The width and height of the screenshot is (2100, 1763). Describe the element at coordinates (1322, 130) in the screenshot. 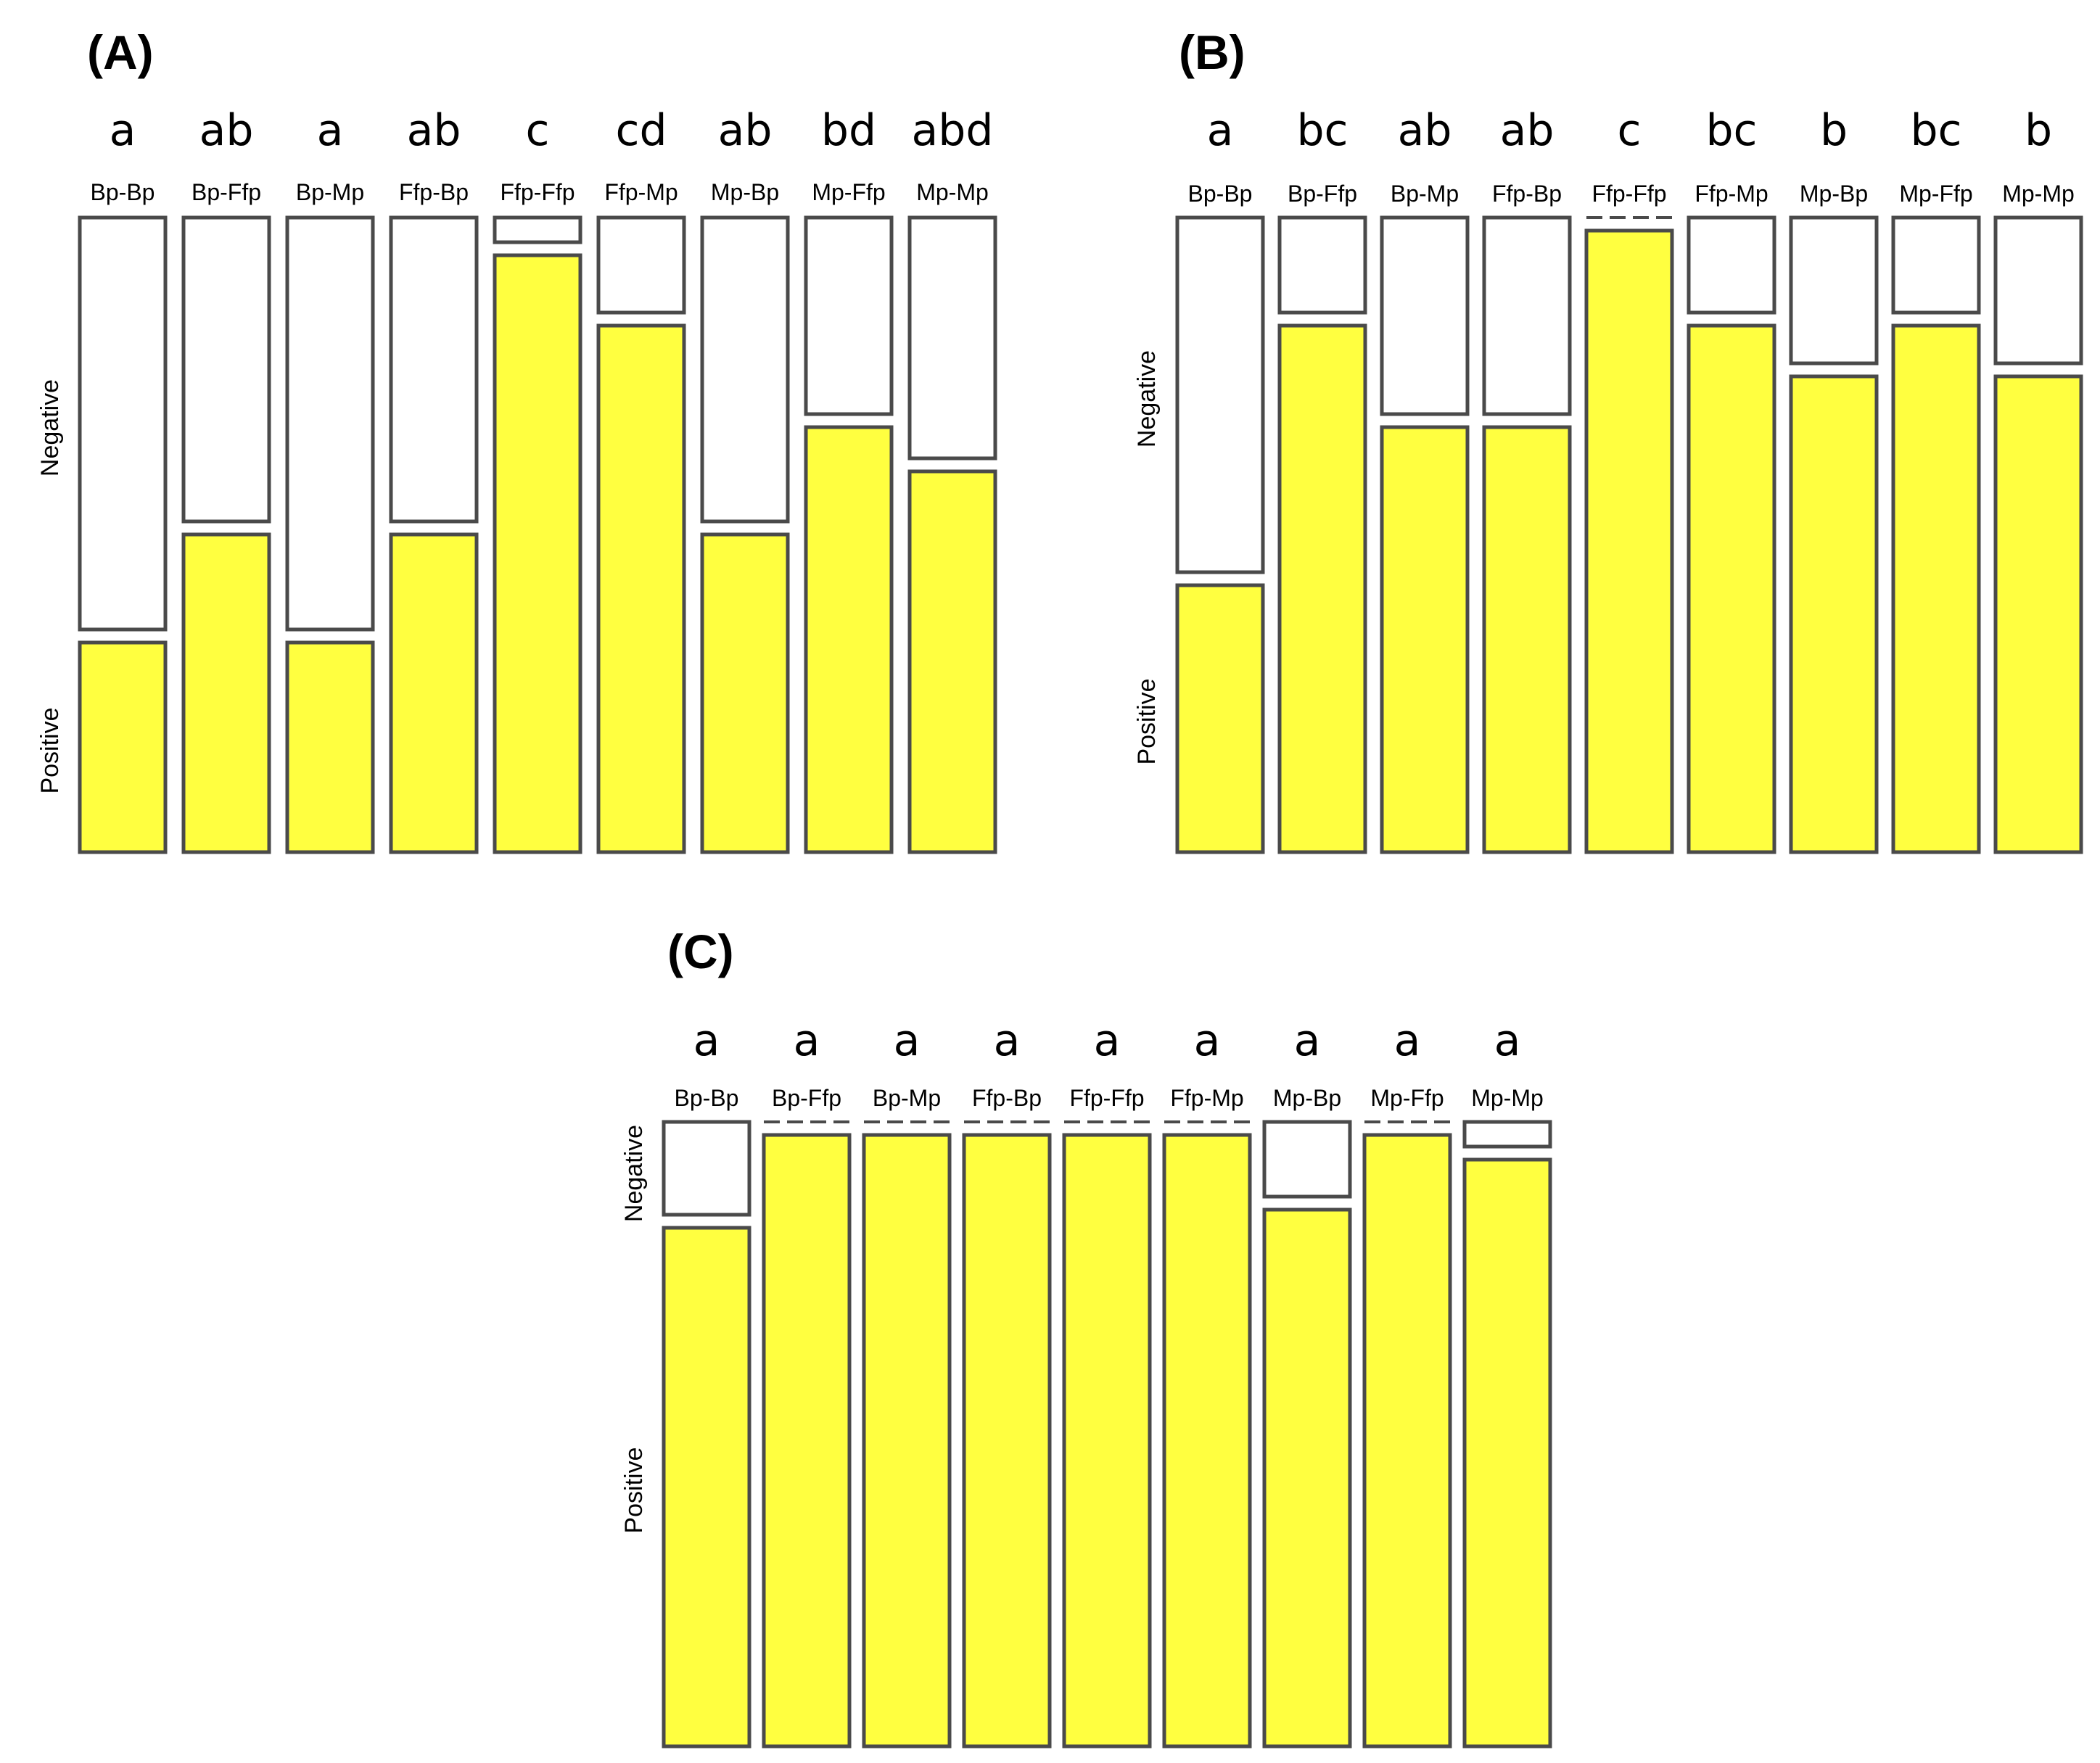

I see `significance-letter-bp-ffp: bc` at that location.